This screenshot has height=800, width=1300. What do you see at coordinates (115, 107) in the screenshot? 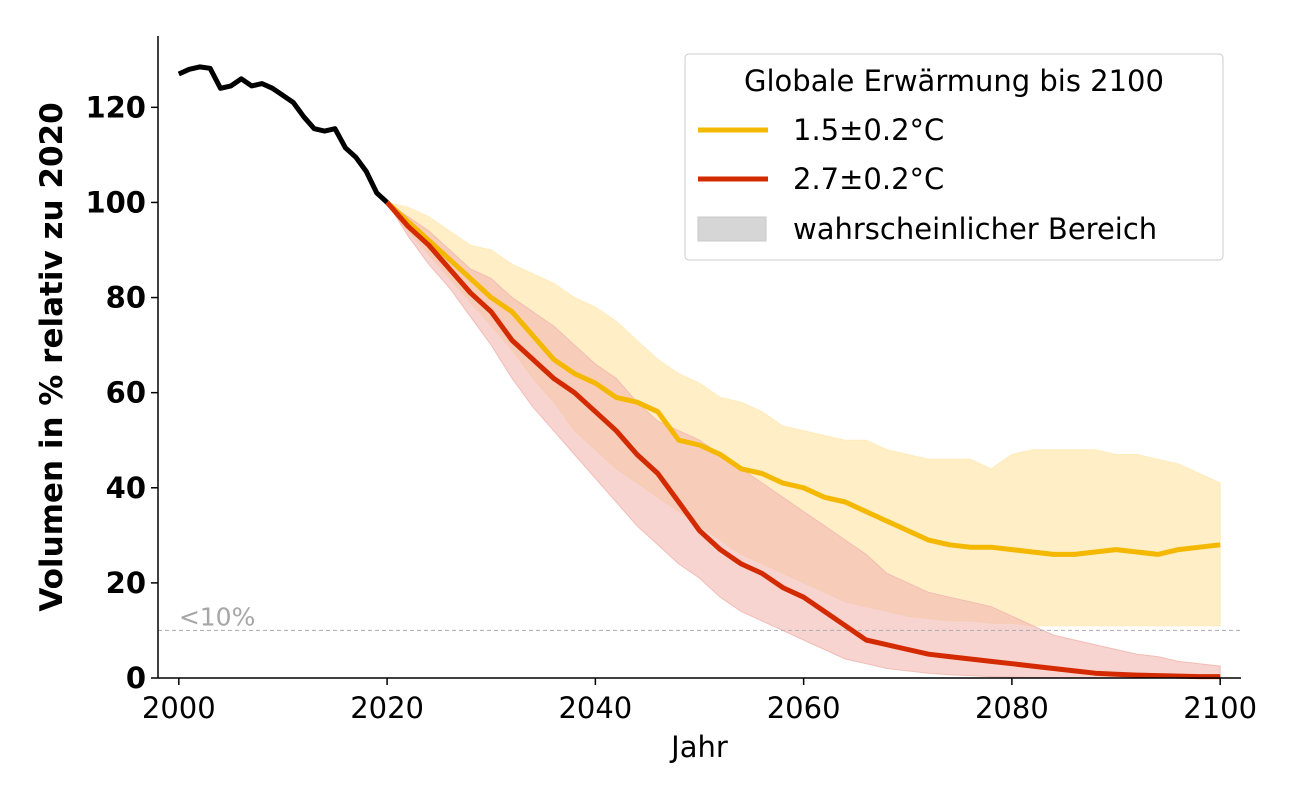
I see `y-tick-label: 120` at bounding box center [115, 107].